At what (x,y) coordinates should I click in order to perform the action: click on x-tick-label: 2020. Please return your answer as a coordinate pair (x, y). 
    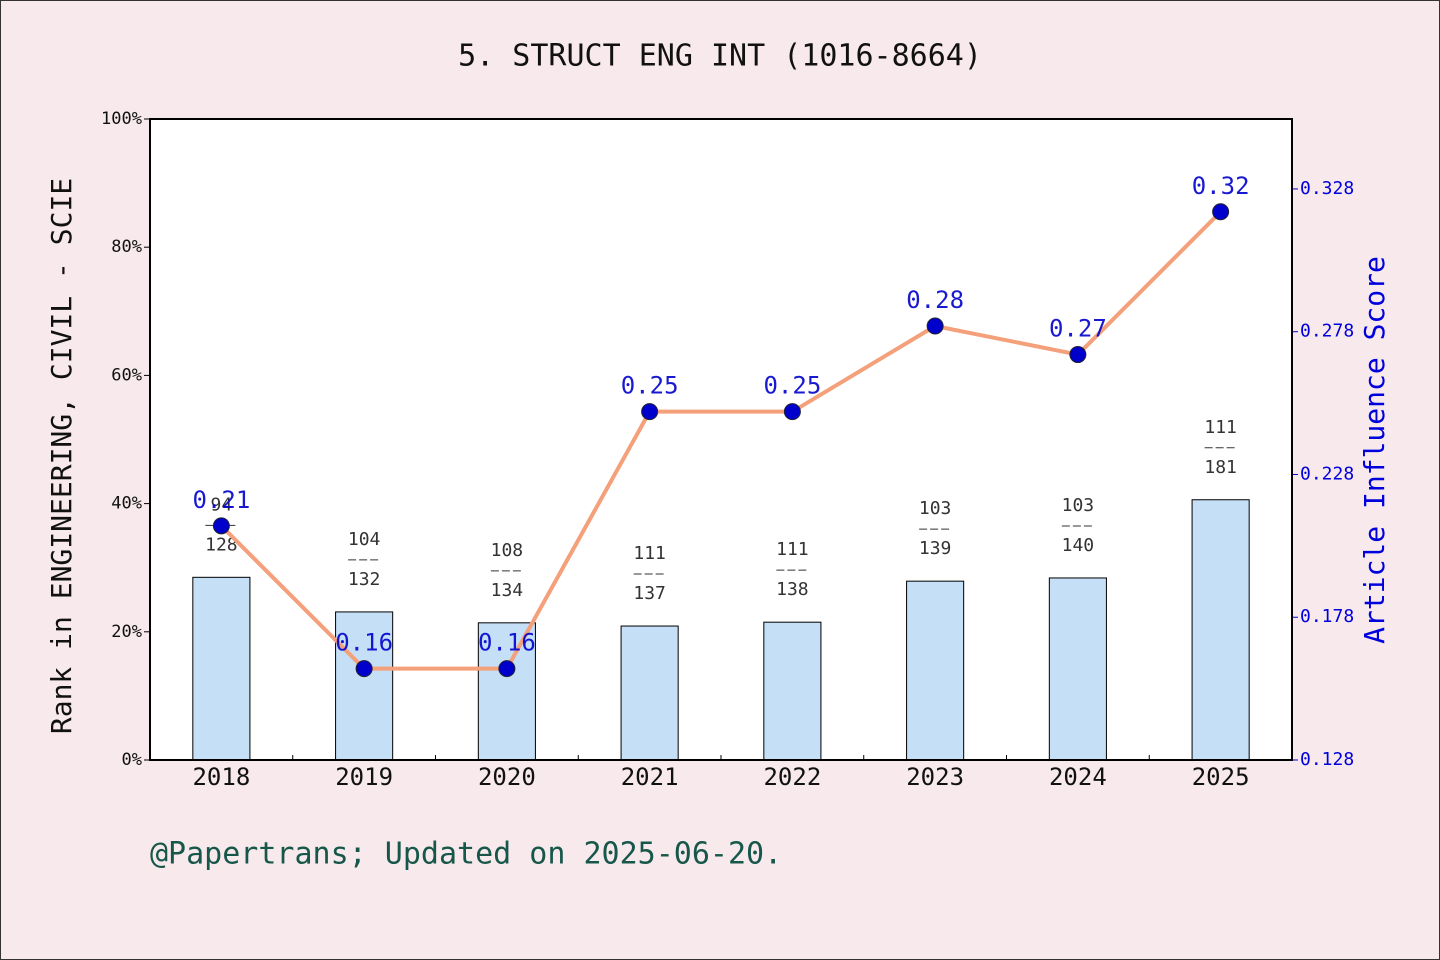
    Looking at the image, I should click on (507, 777).